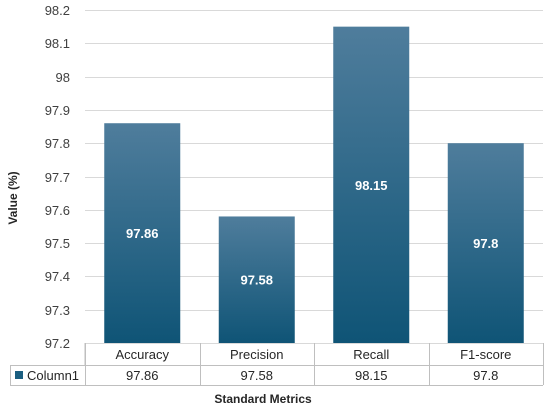 This screenshot has height=410, width=550. Describe the element at coordinates (57, 343) in the screenshot. I see `y-tick-label: 97.2` at that location.